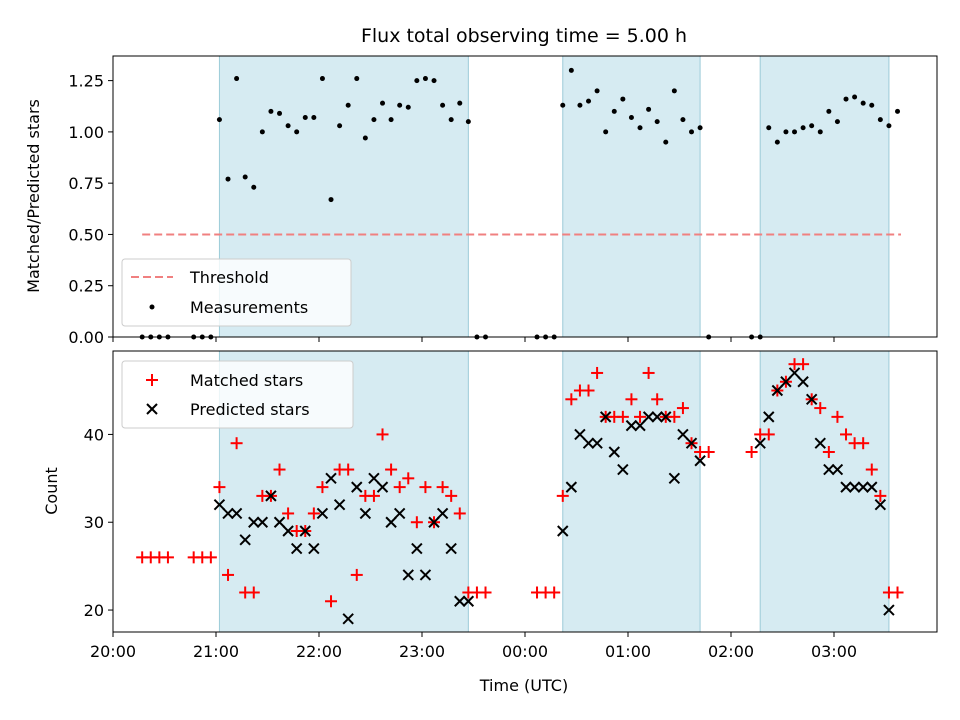 The height and width of the screenshot is (720, 960). What do you see at coordinates (523, 685) in the screenshot?
I see `x-axis-label: Time (UTC)` at bounding box center [523, 685].